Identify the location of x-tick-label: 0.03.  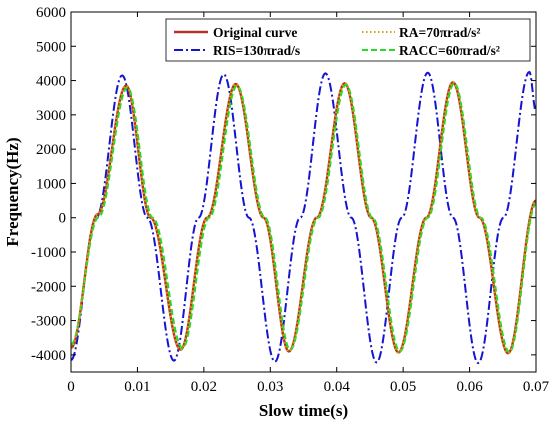
(270, 387).